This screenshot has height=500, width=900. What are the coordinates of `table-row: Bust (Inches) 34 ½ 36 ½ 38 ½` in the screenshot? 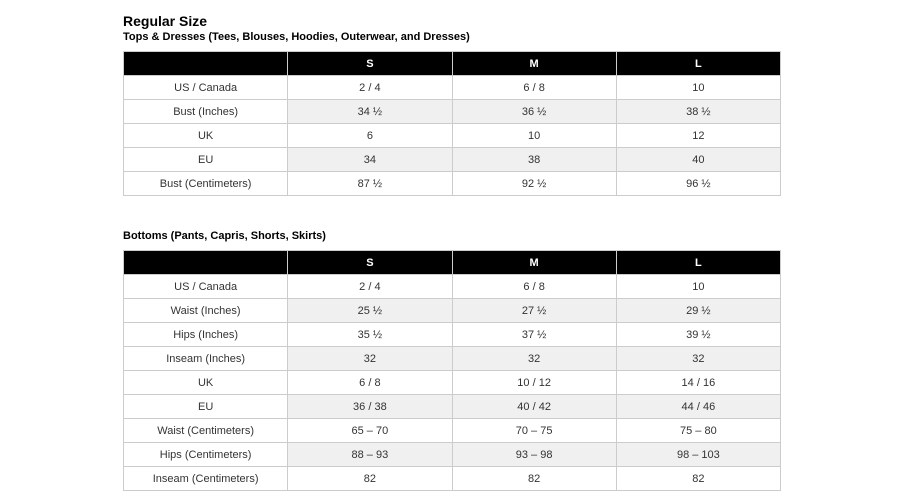 It's located at (452, 111).